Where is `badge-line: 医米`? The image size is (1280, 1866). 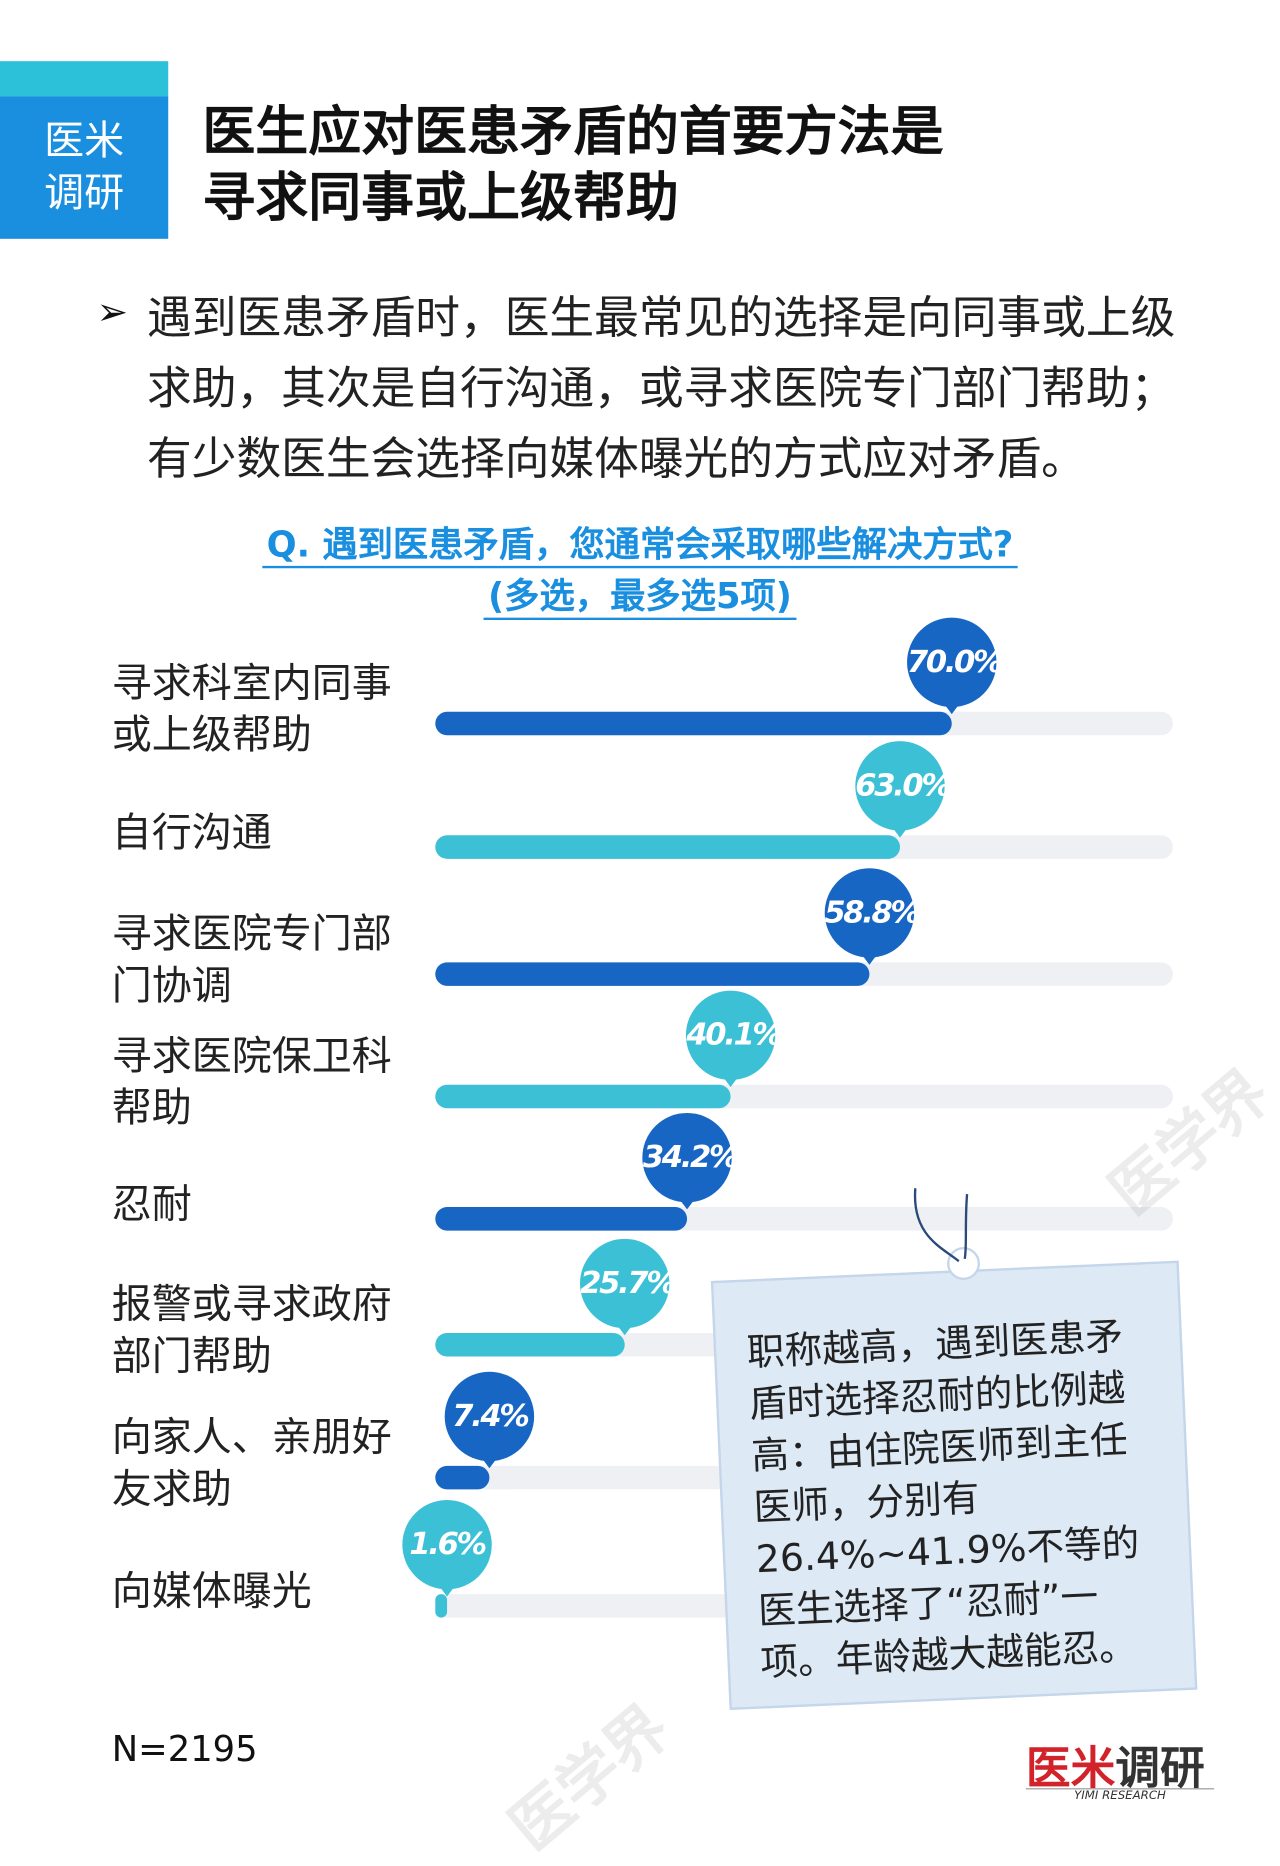
badge-line: 医米 is located at coordinates (84, 141).